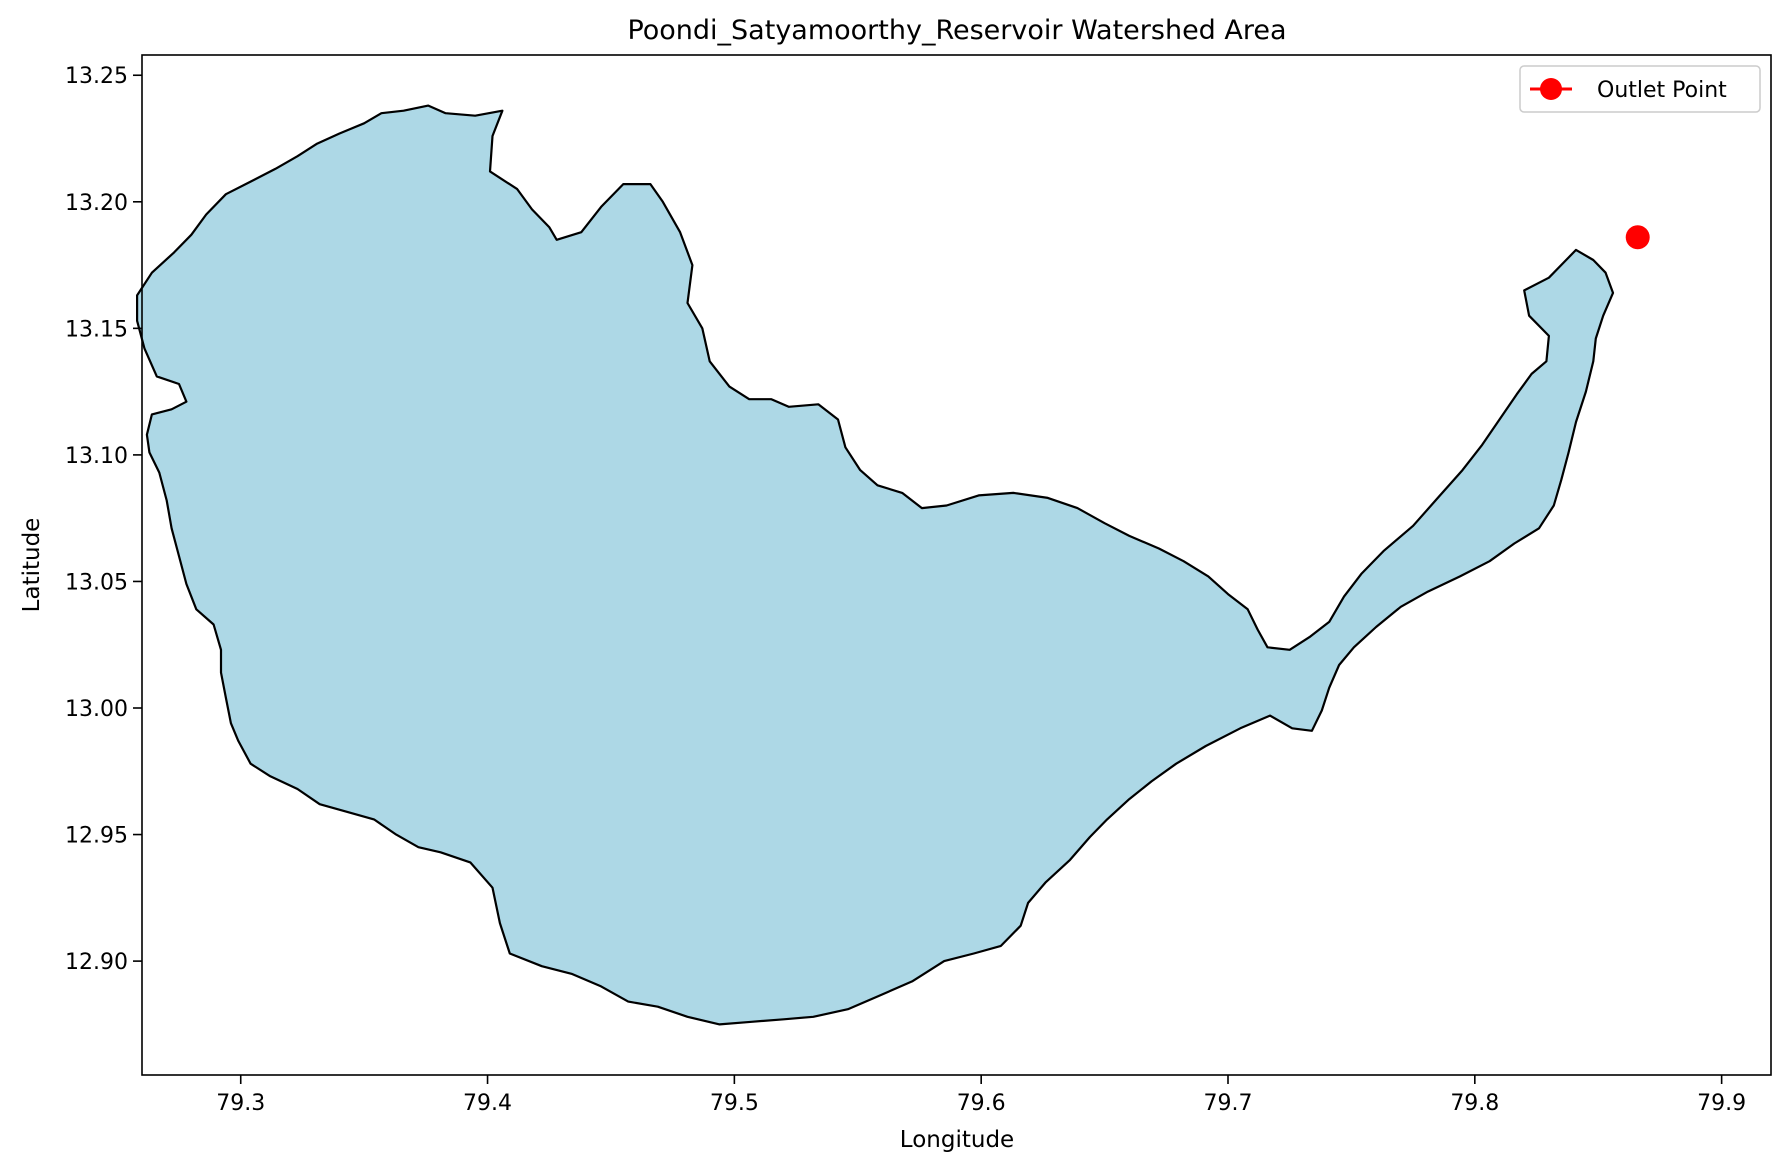 This screenshot has width=1781, height=1164. What do you see at coordinates (981, 1103) in the screenshot?
I see `x-tick-label: 79.6` at bounding box center [981, 1103].